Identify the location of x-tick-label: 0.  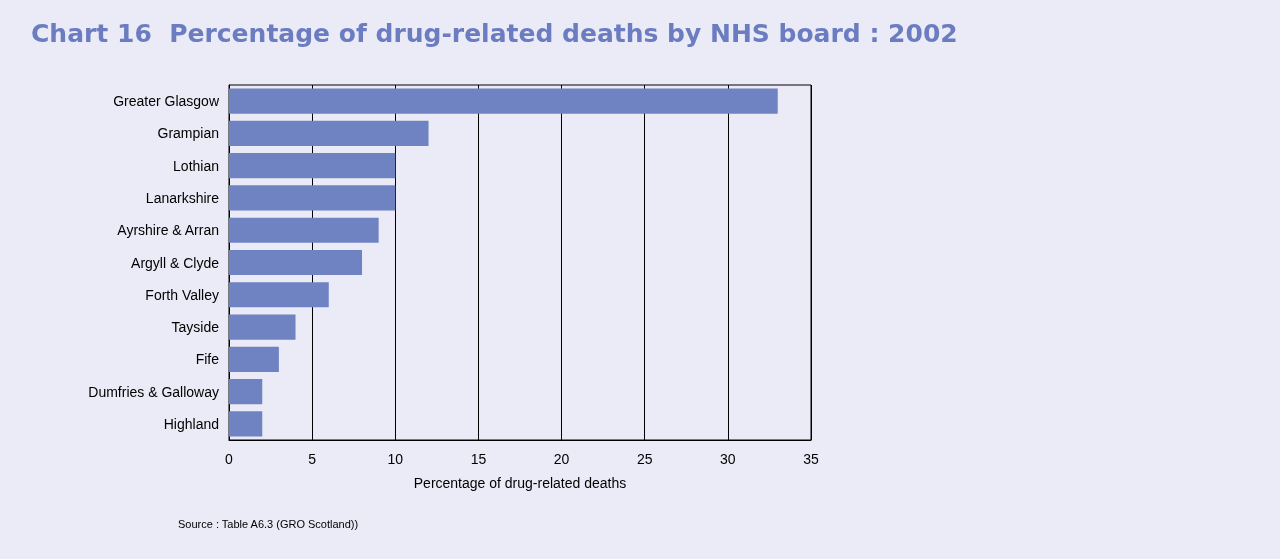
(229, 459).